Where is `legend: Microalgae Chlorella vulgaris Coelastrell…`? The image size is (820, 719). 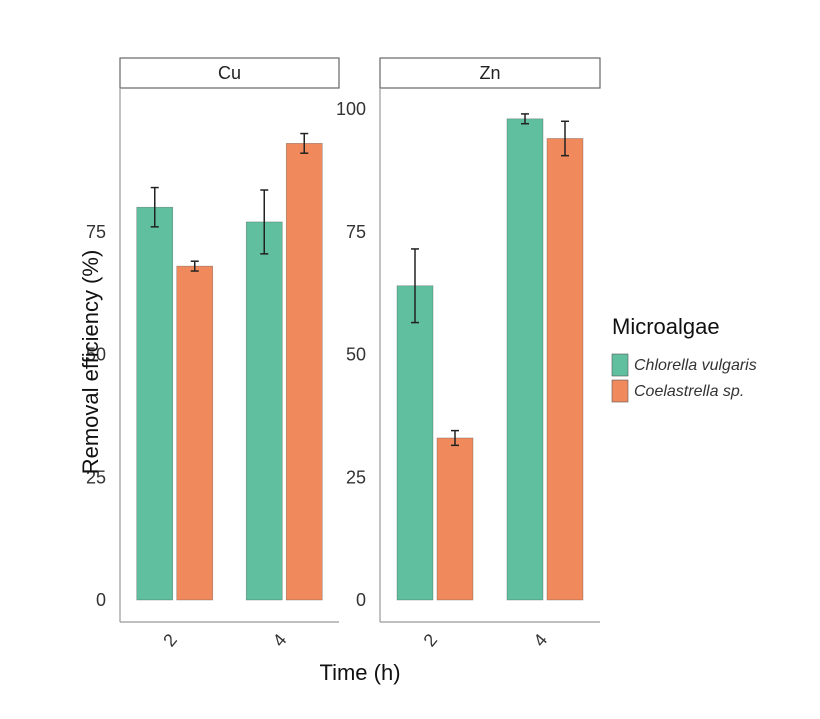
legend: Microalgae Chlorella vulgaris Coelastrell… is located at coordinates (684, 358).